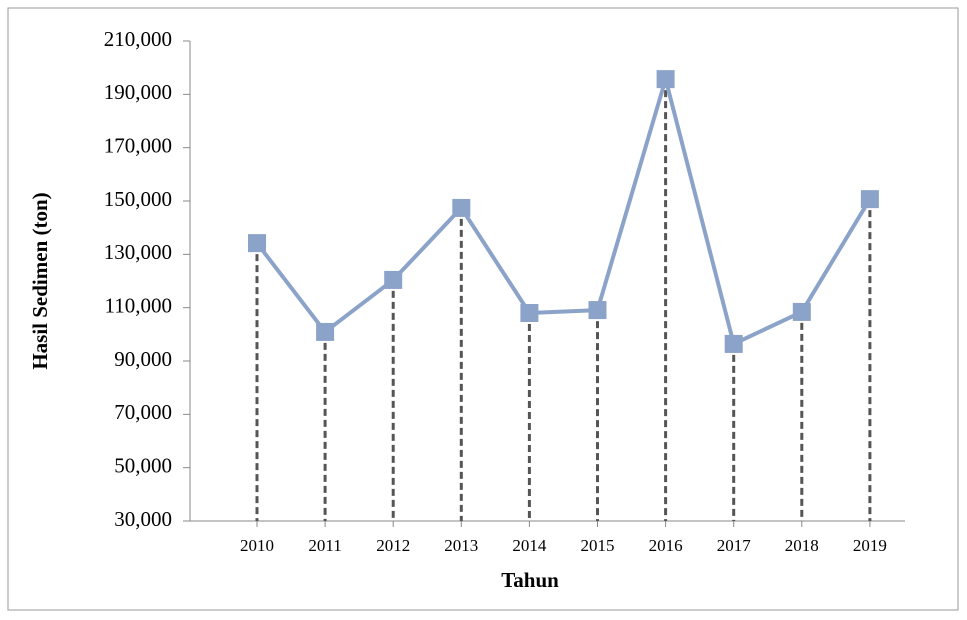 This screenshot has height=620, width=967. What do you see at coordinates (138, 199) in the screenshot?
I see `y-tick-label: 150,000` at bounding box center [138, 199].